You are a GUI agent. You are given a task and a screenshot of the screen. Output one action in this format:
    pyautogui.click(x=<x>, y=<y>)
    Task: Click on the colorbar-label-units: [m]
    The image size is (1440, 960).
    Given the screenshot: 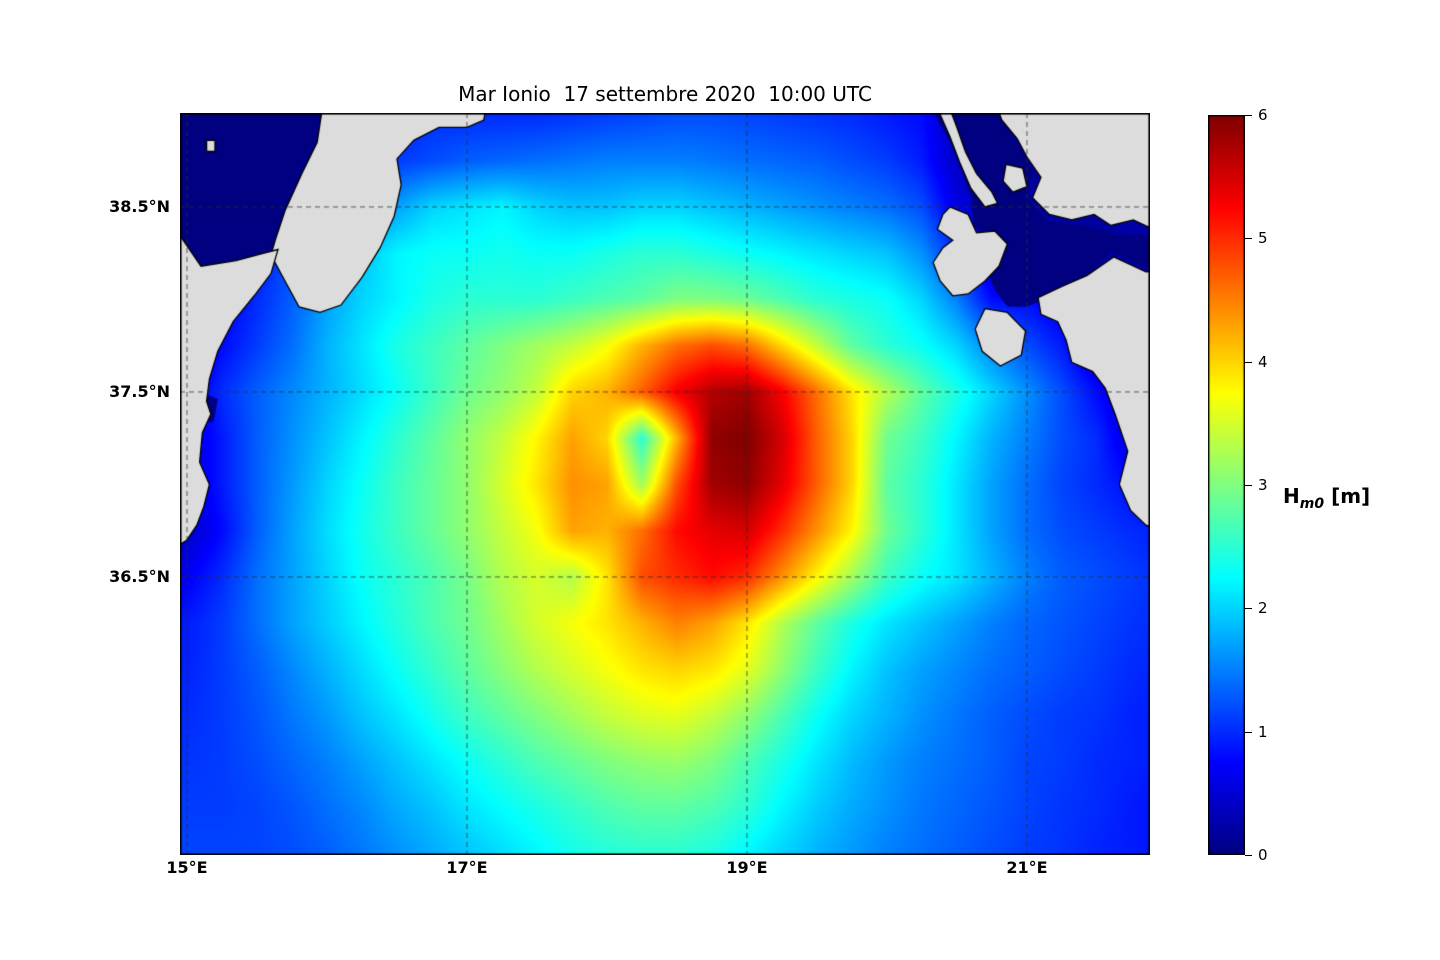 What is the action you would take?
    pyautogui.click(x=1351, y=496)
    